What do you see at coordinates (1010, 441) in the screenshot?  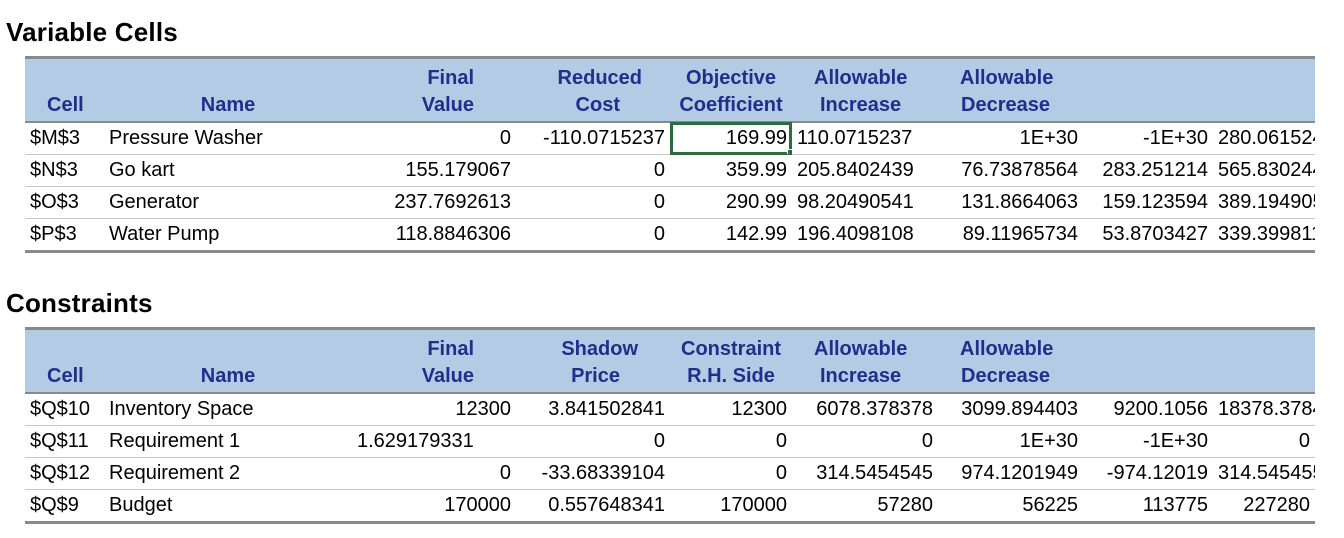 I see `cell-allowable-decrease: 1E+30` at bounding box center [1010, 441].